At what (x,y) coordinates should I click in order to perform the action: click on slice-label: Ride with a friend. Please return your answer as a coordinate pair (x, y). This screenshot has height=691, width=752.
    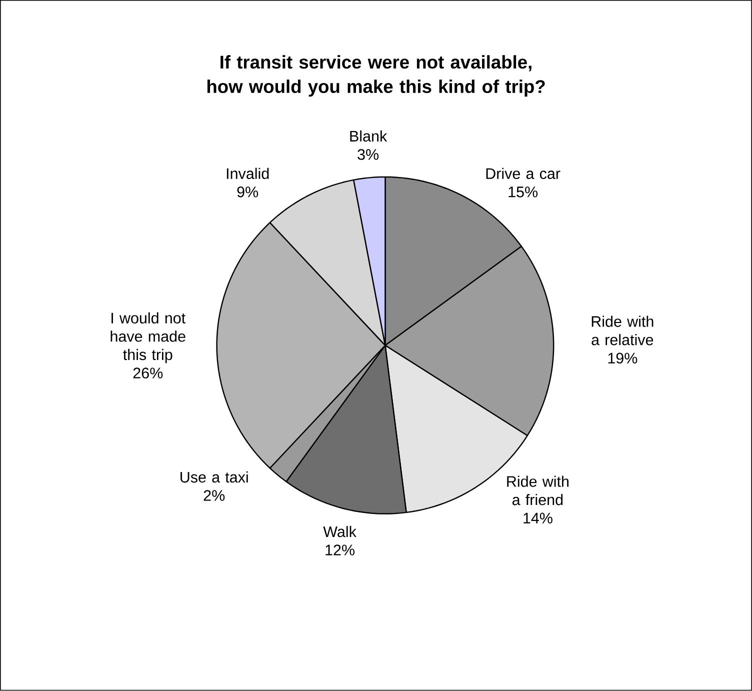
    Looking at the image, I should click on (537, 491).